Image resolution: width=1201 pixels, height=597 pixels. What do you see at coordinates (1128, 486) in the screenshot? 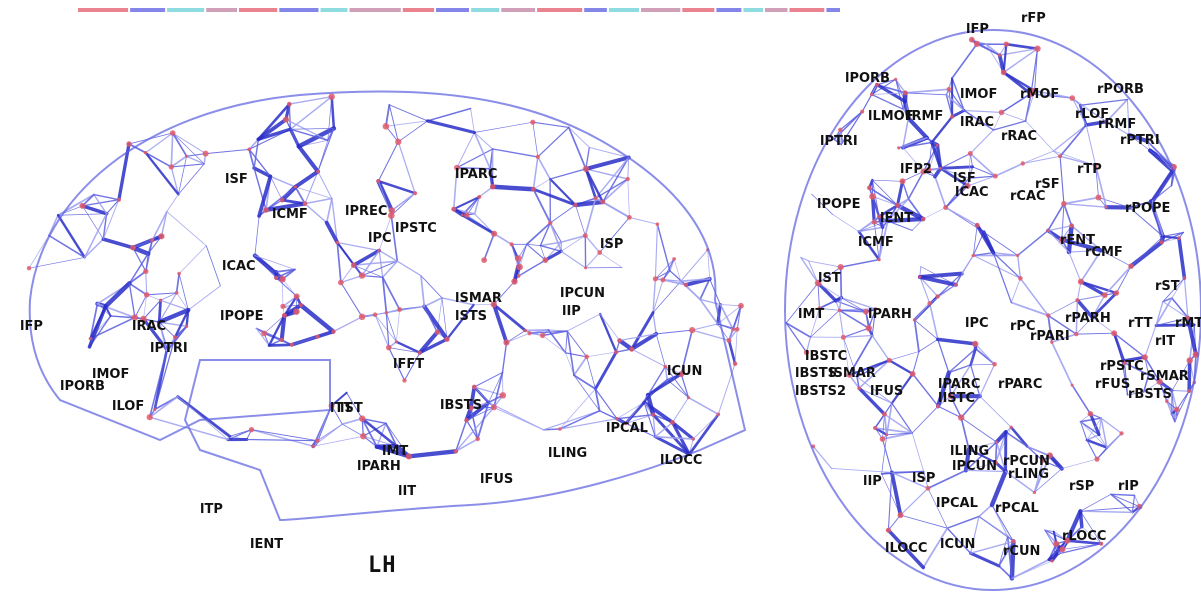
I see `region-label: rIP` at bounding box center [1128, 486].